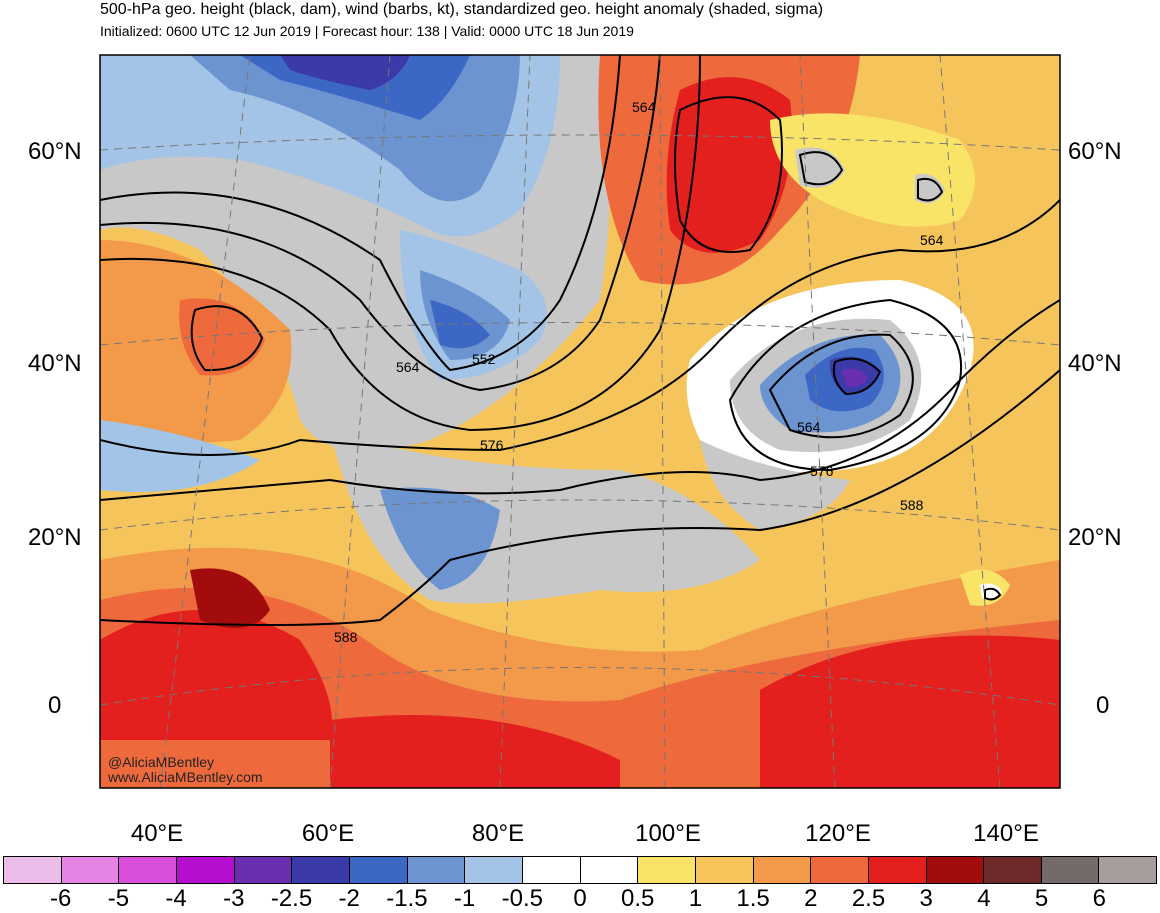 The height and width of the screenshot is (913, 1160). What do you see at coordinates (161, 762) in the screenshot?
I see `credit-handle: @AliciaMBentley` at bounding box center [161, 762].